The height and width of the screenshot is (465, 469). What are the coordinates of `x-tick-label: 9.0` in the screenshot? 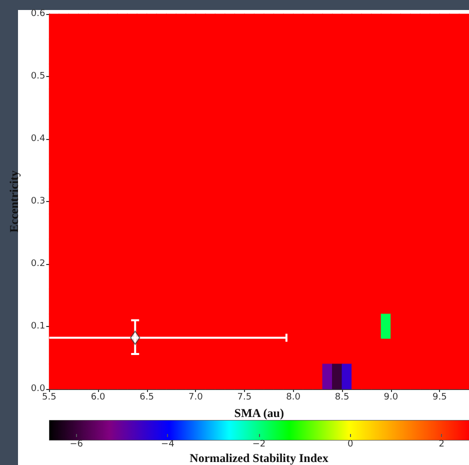 It's located at (391, 397).